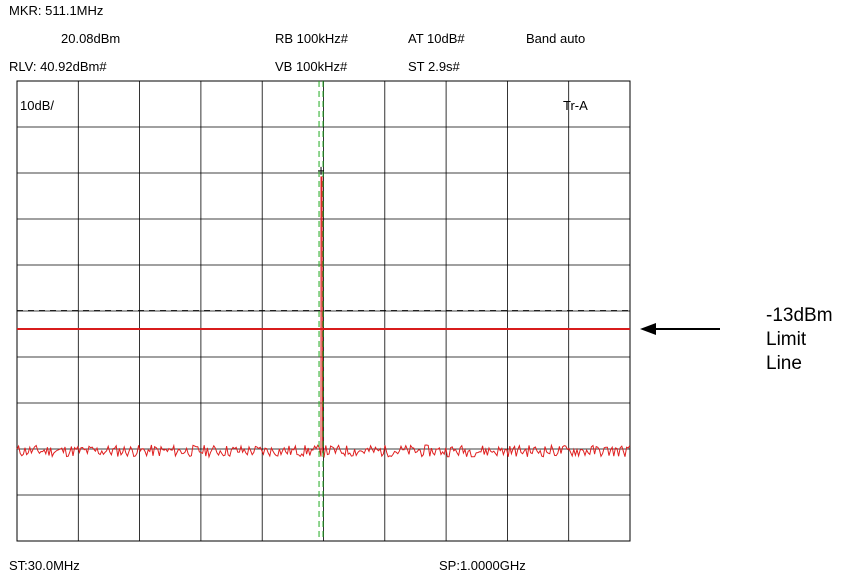 Image resolution: width=868 pixels, height=580 pixels. I want to click on start-frequency: ST:30.0MHz, so click(44, 565).